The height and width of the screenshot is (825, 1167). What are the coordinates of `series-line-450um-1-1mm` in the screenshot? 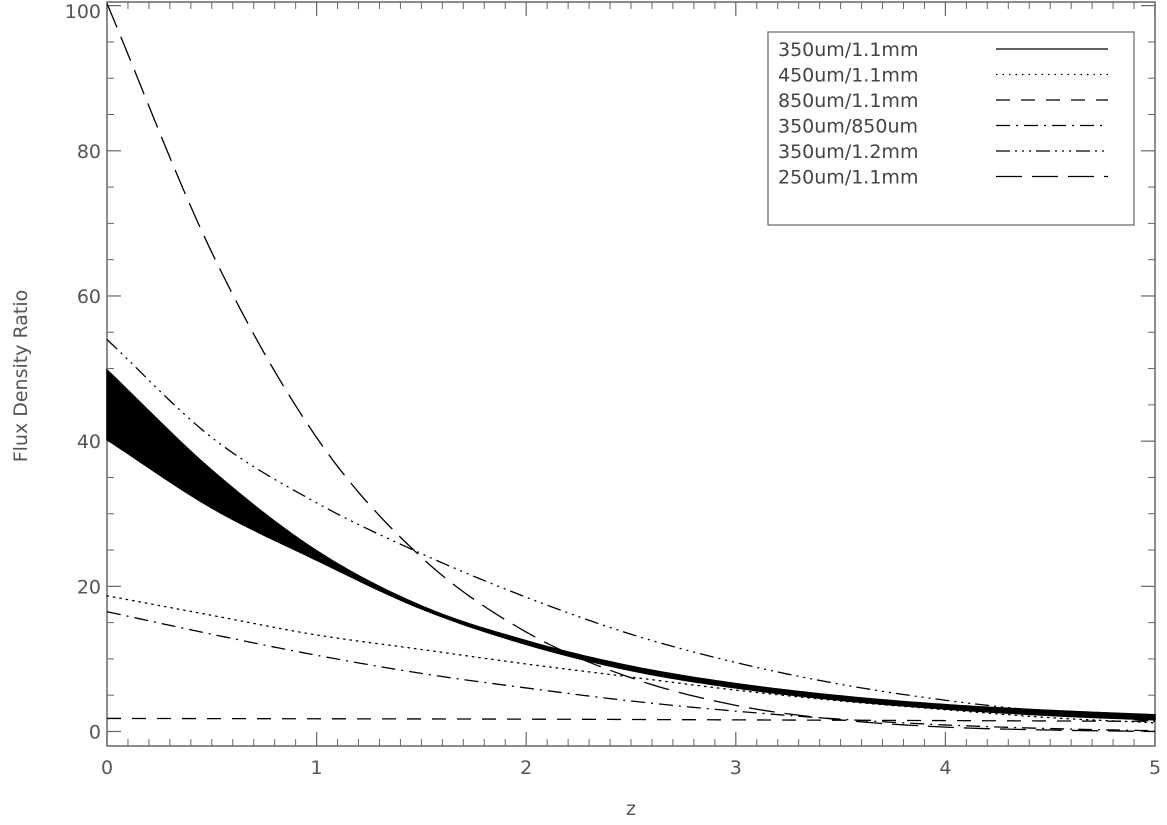 It's located at (631, 659).